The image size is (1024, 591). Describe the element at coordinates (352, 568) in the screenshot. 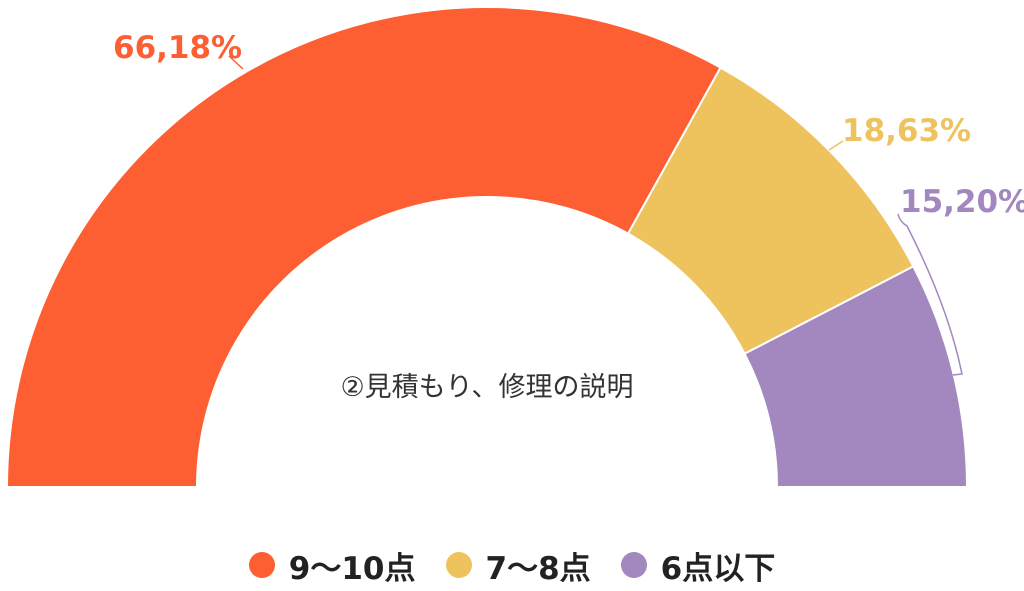

I see `legend-label-0: 9〜10点` at that location.